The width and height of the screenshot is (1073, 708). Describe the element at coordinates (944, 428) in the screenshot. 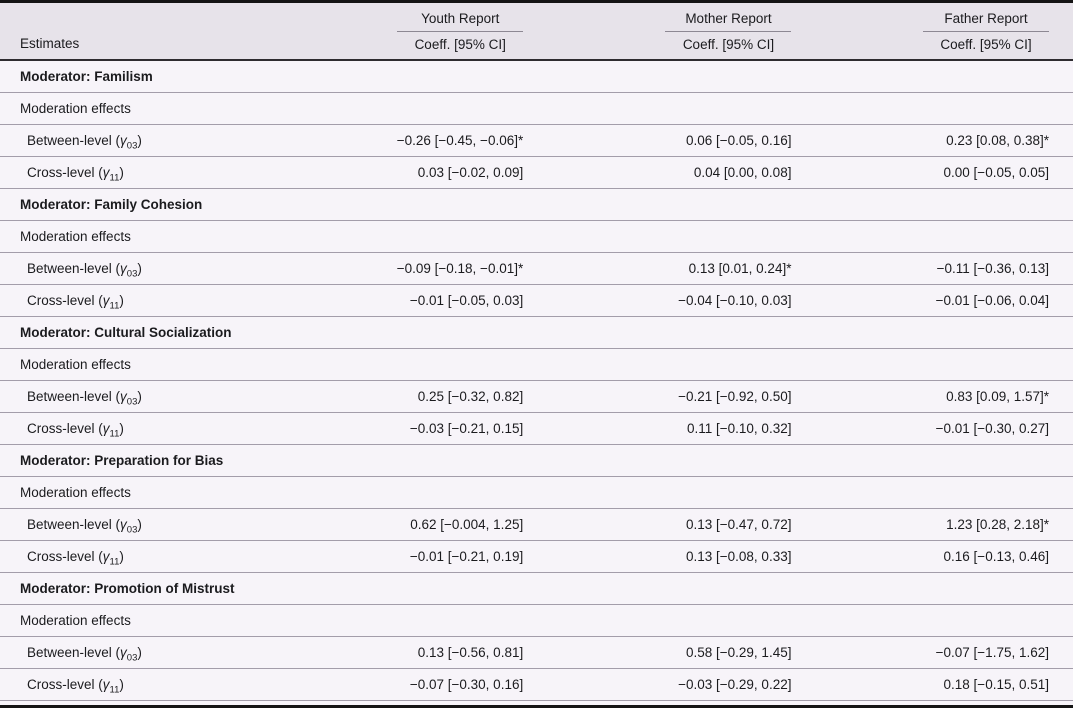

I see `cell-father: −0.01 [−0.30, 0.27]` at that location.